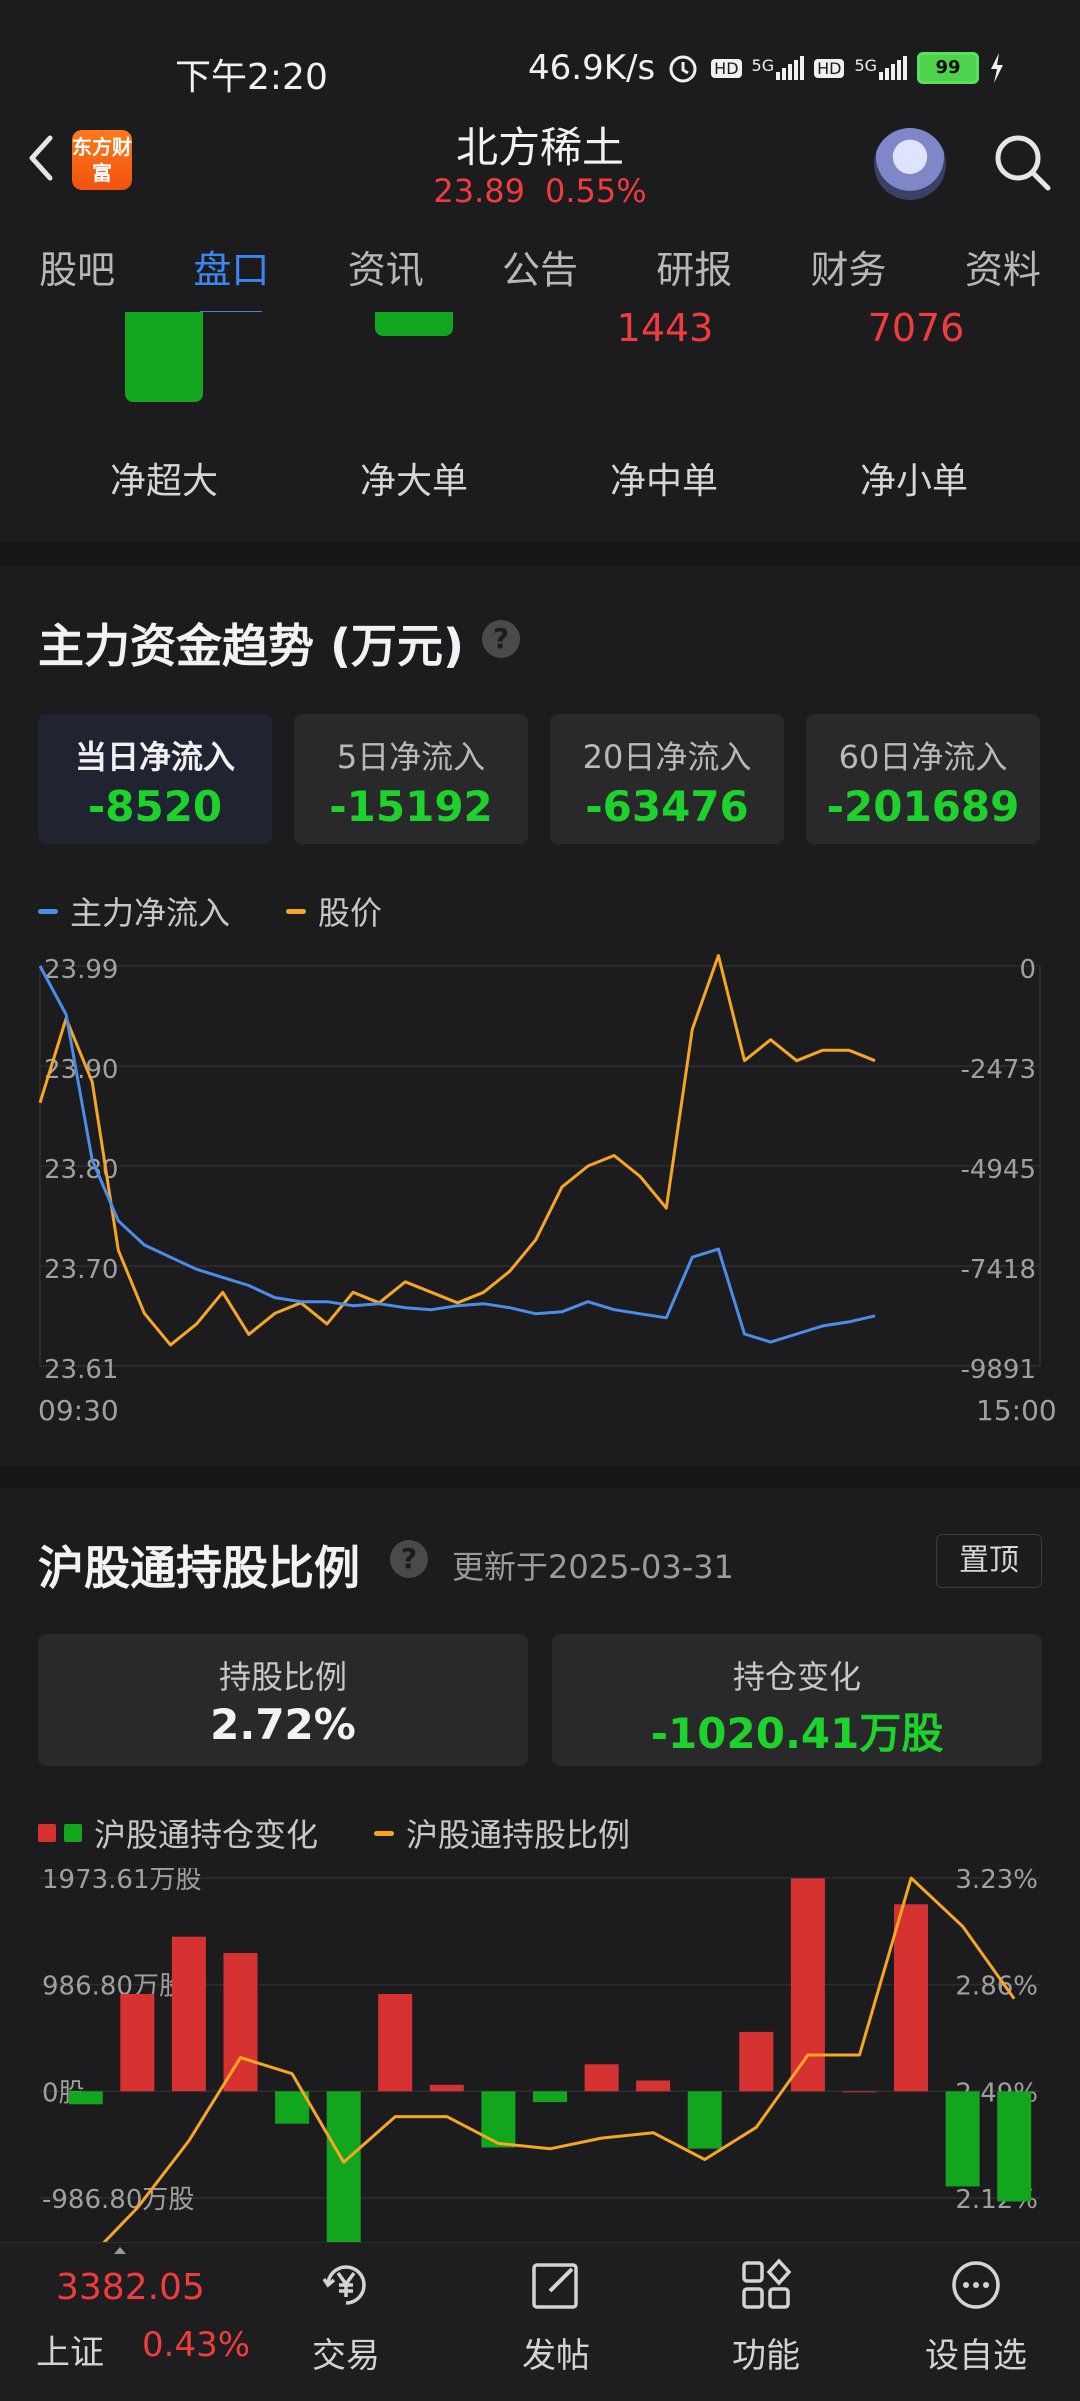 The image size is (1080, 2401). I want to click on update-time: 更新于2025-03-31, so click(593, 1567).